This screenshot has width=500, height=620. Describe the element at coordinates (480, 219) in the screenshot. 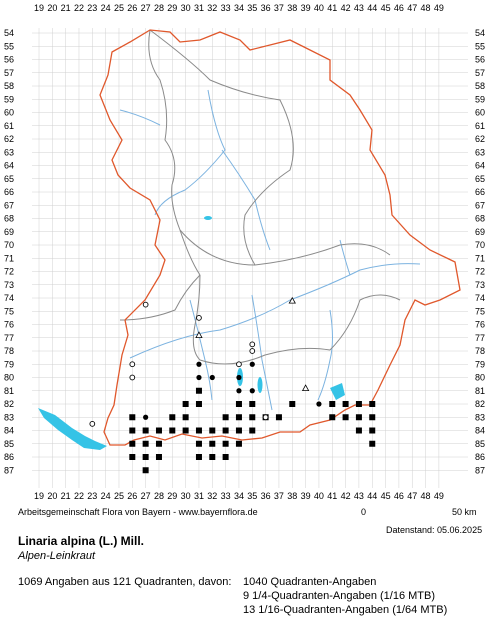

I see `y-axis-label: 68` at that location.